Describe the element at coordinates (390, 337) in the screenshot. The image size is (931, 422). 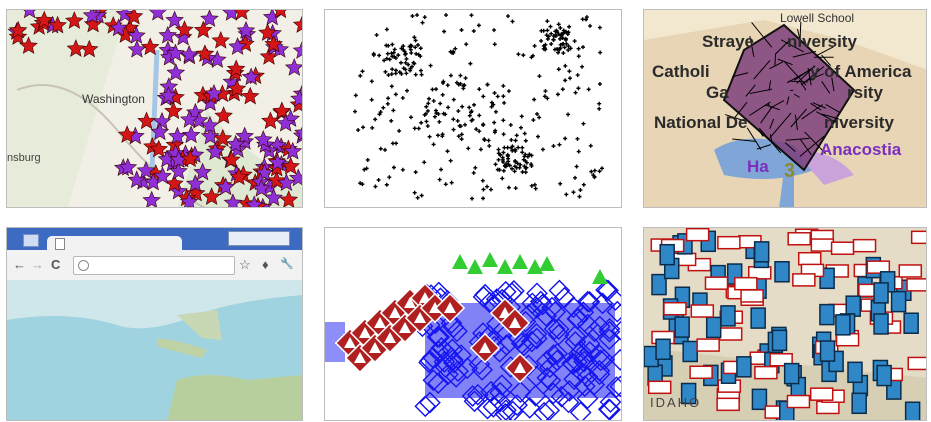
I see `warning-icon` at that location.